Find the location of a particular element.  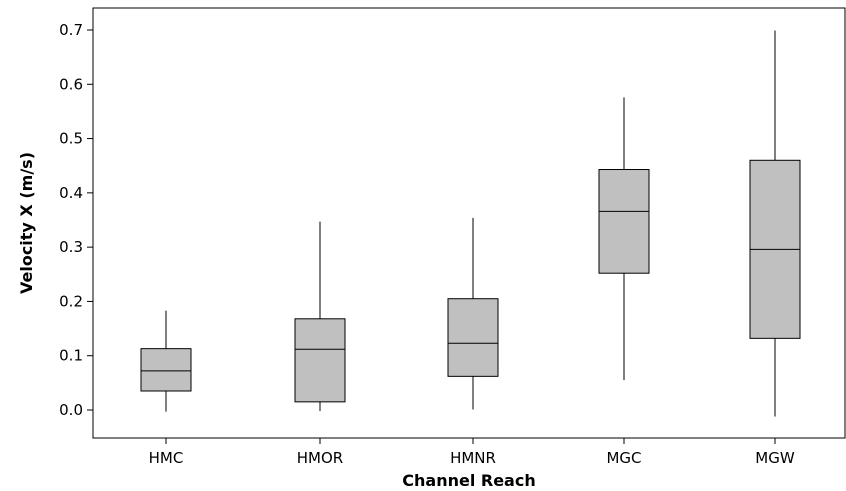

y-axis: 0.0 0.1 0.2 0.3 0.4 0.5 0.6 0.7 is located at coordinates (76, 220).